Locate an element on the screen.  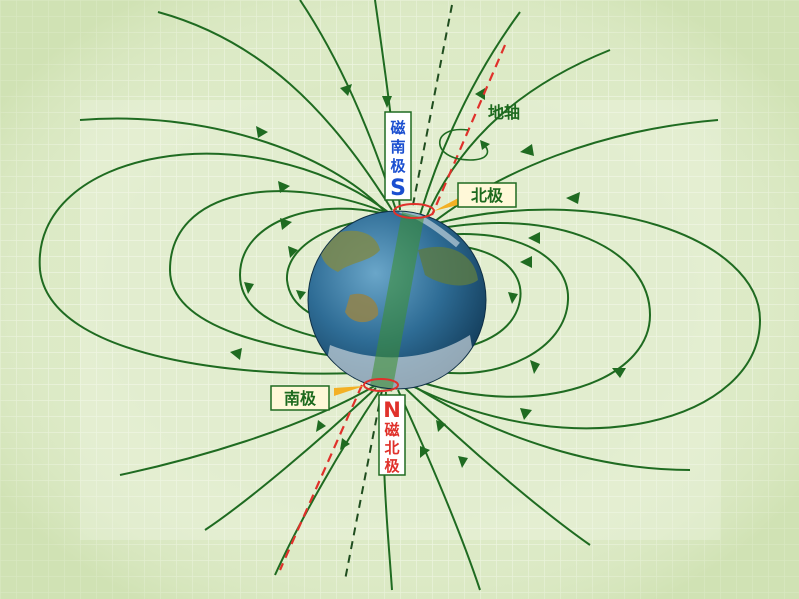
north-pole-text: 北极 is located at coordinates (487, 195).